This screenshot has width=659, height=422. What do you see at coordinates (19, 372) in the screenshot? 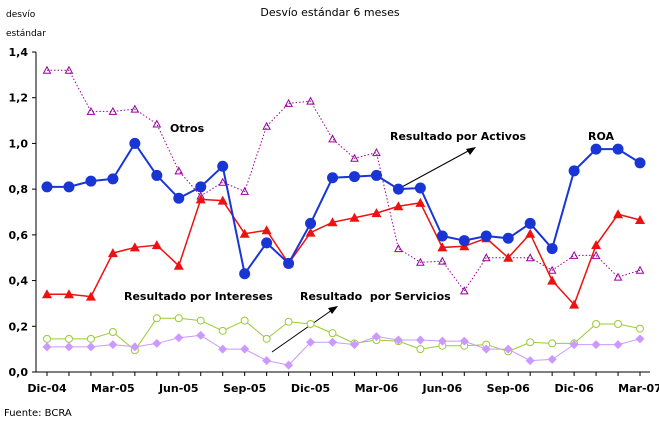
I see `y-tick-label: 0,0` at bounding box center [19, 372].